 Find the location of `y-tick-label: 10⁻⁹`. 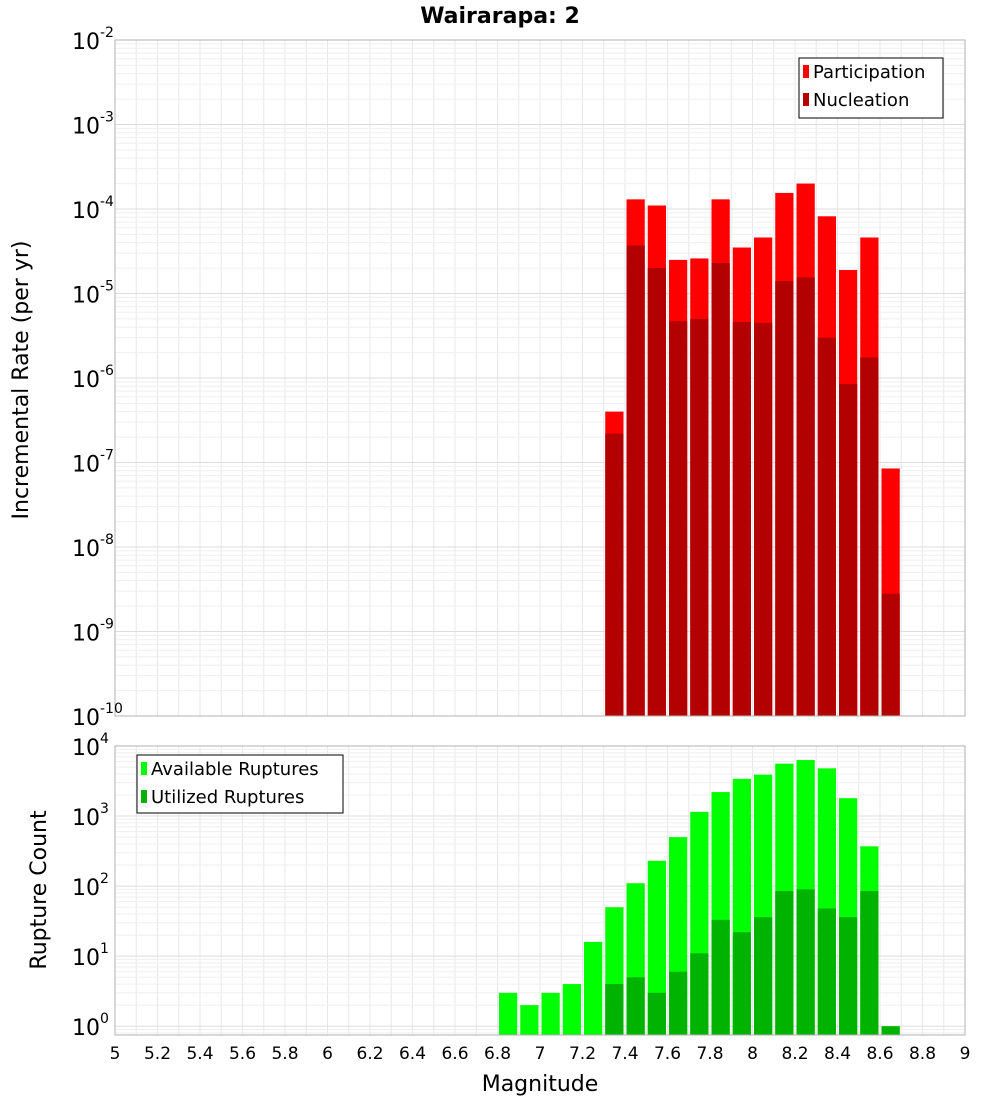

y-tick-label: 10⁻⁹ is located at coordinates (93, 632).